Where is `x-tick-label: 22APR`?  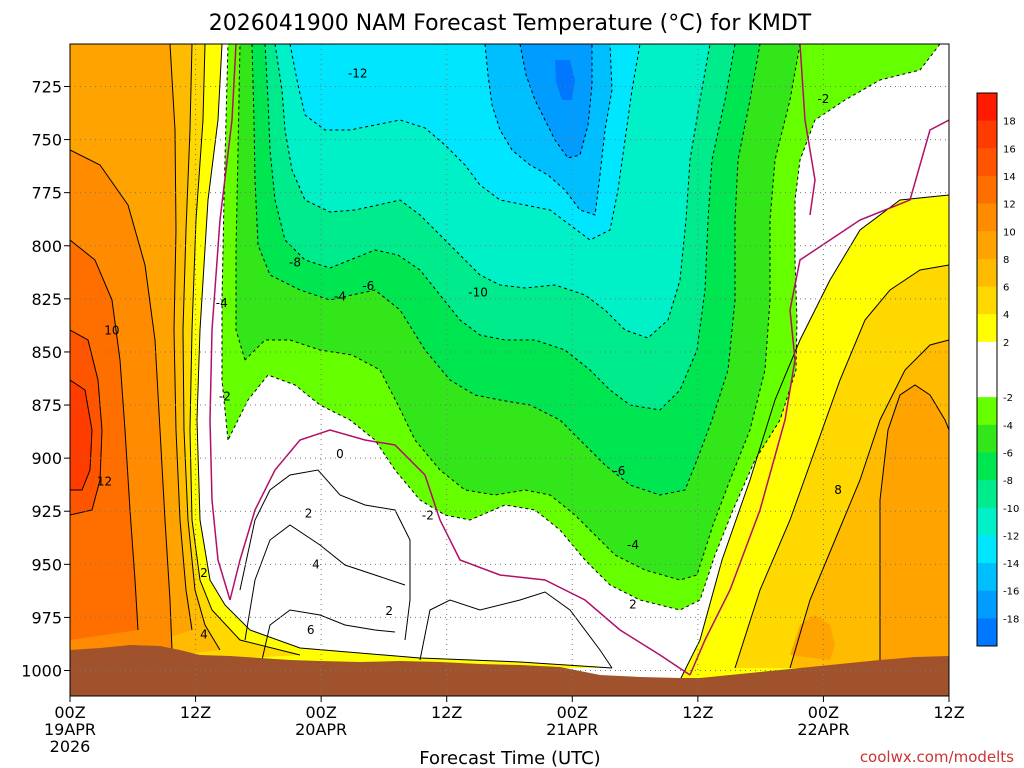
x-tick-label: 22APR is located at coordinates (823, 729).